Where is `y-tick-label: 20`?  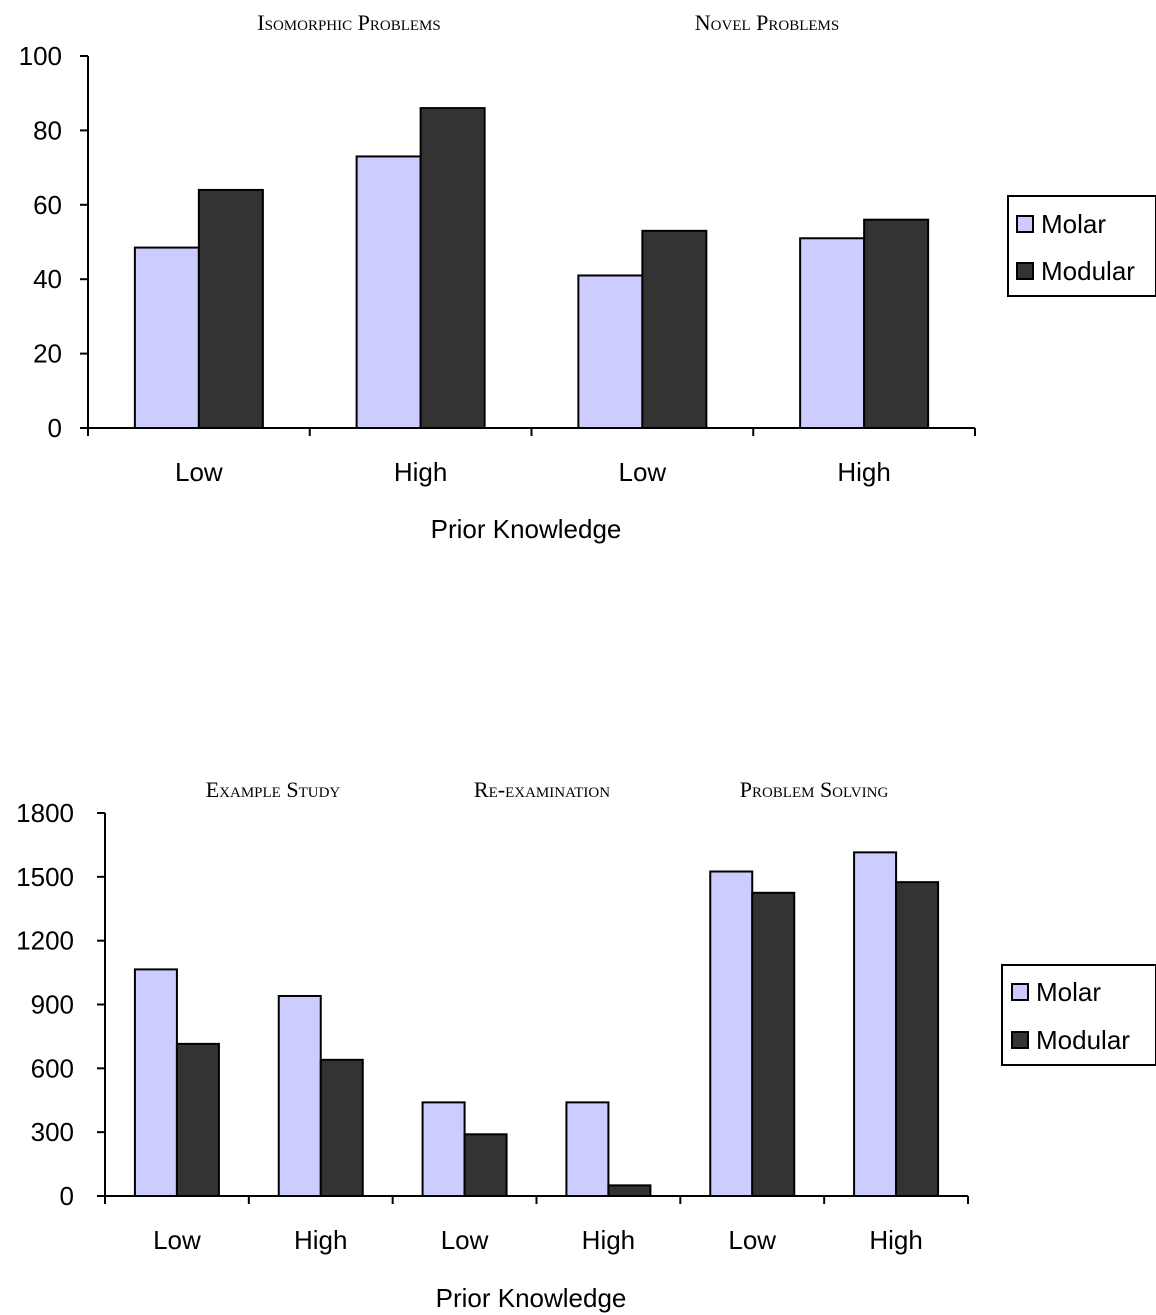
y-tick-label: 20 is located at coordinates (47, 354).